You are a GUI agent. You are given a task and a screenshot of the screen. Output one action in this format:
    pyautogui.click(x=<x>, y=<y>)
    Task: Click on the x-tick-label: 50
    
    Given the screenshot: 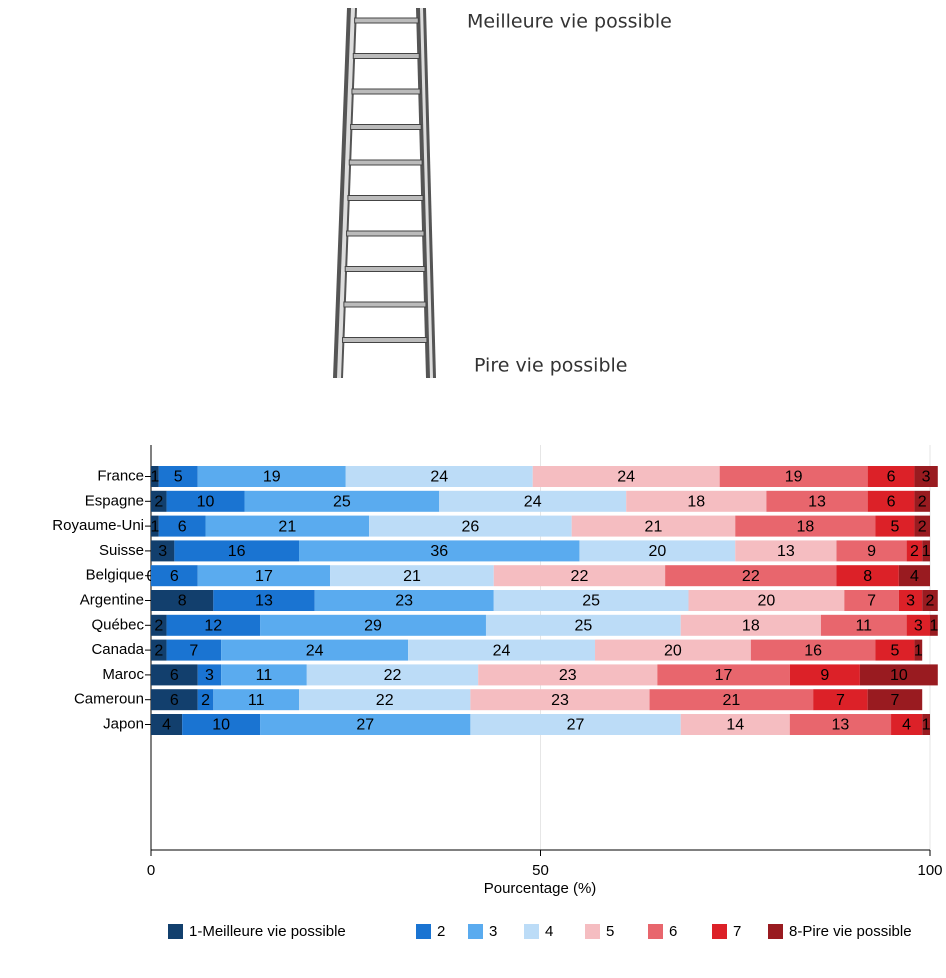 What is the action you would take?
    pyautogui.click(x=540, y=870)
    